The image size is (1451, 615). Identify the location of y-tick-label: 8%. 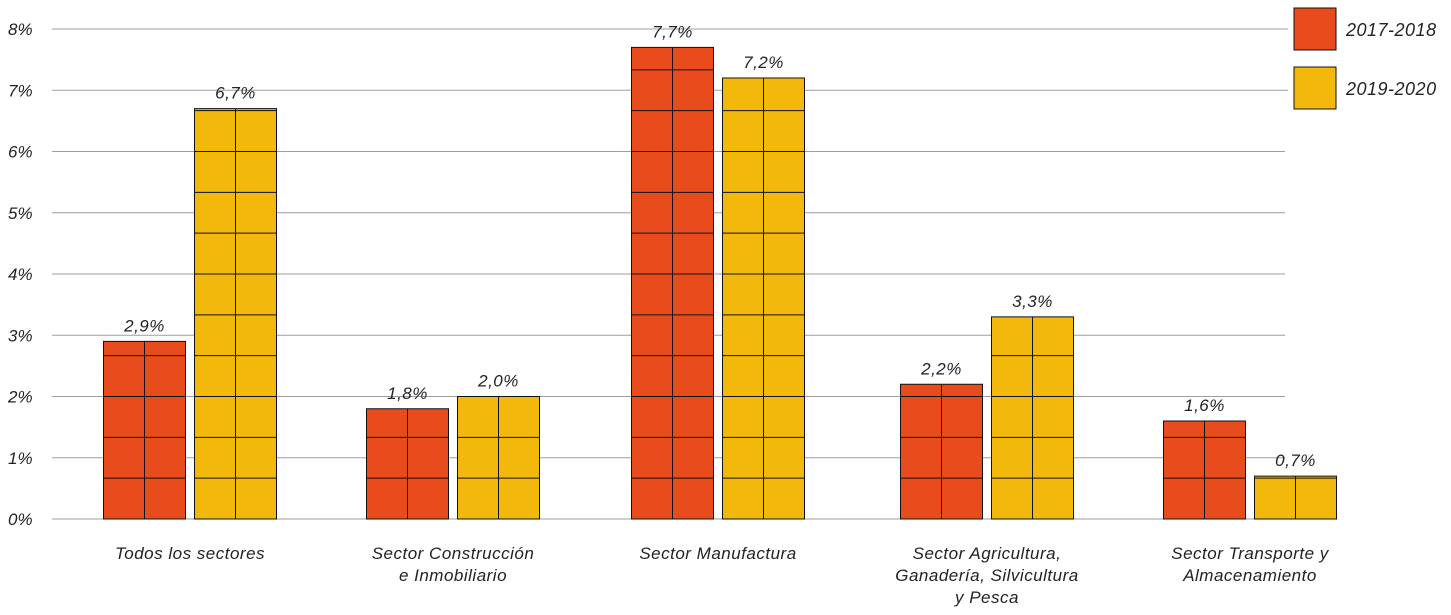
(20, 29).